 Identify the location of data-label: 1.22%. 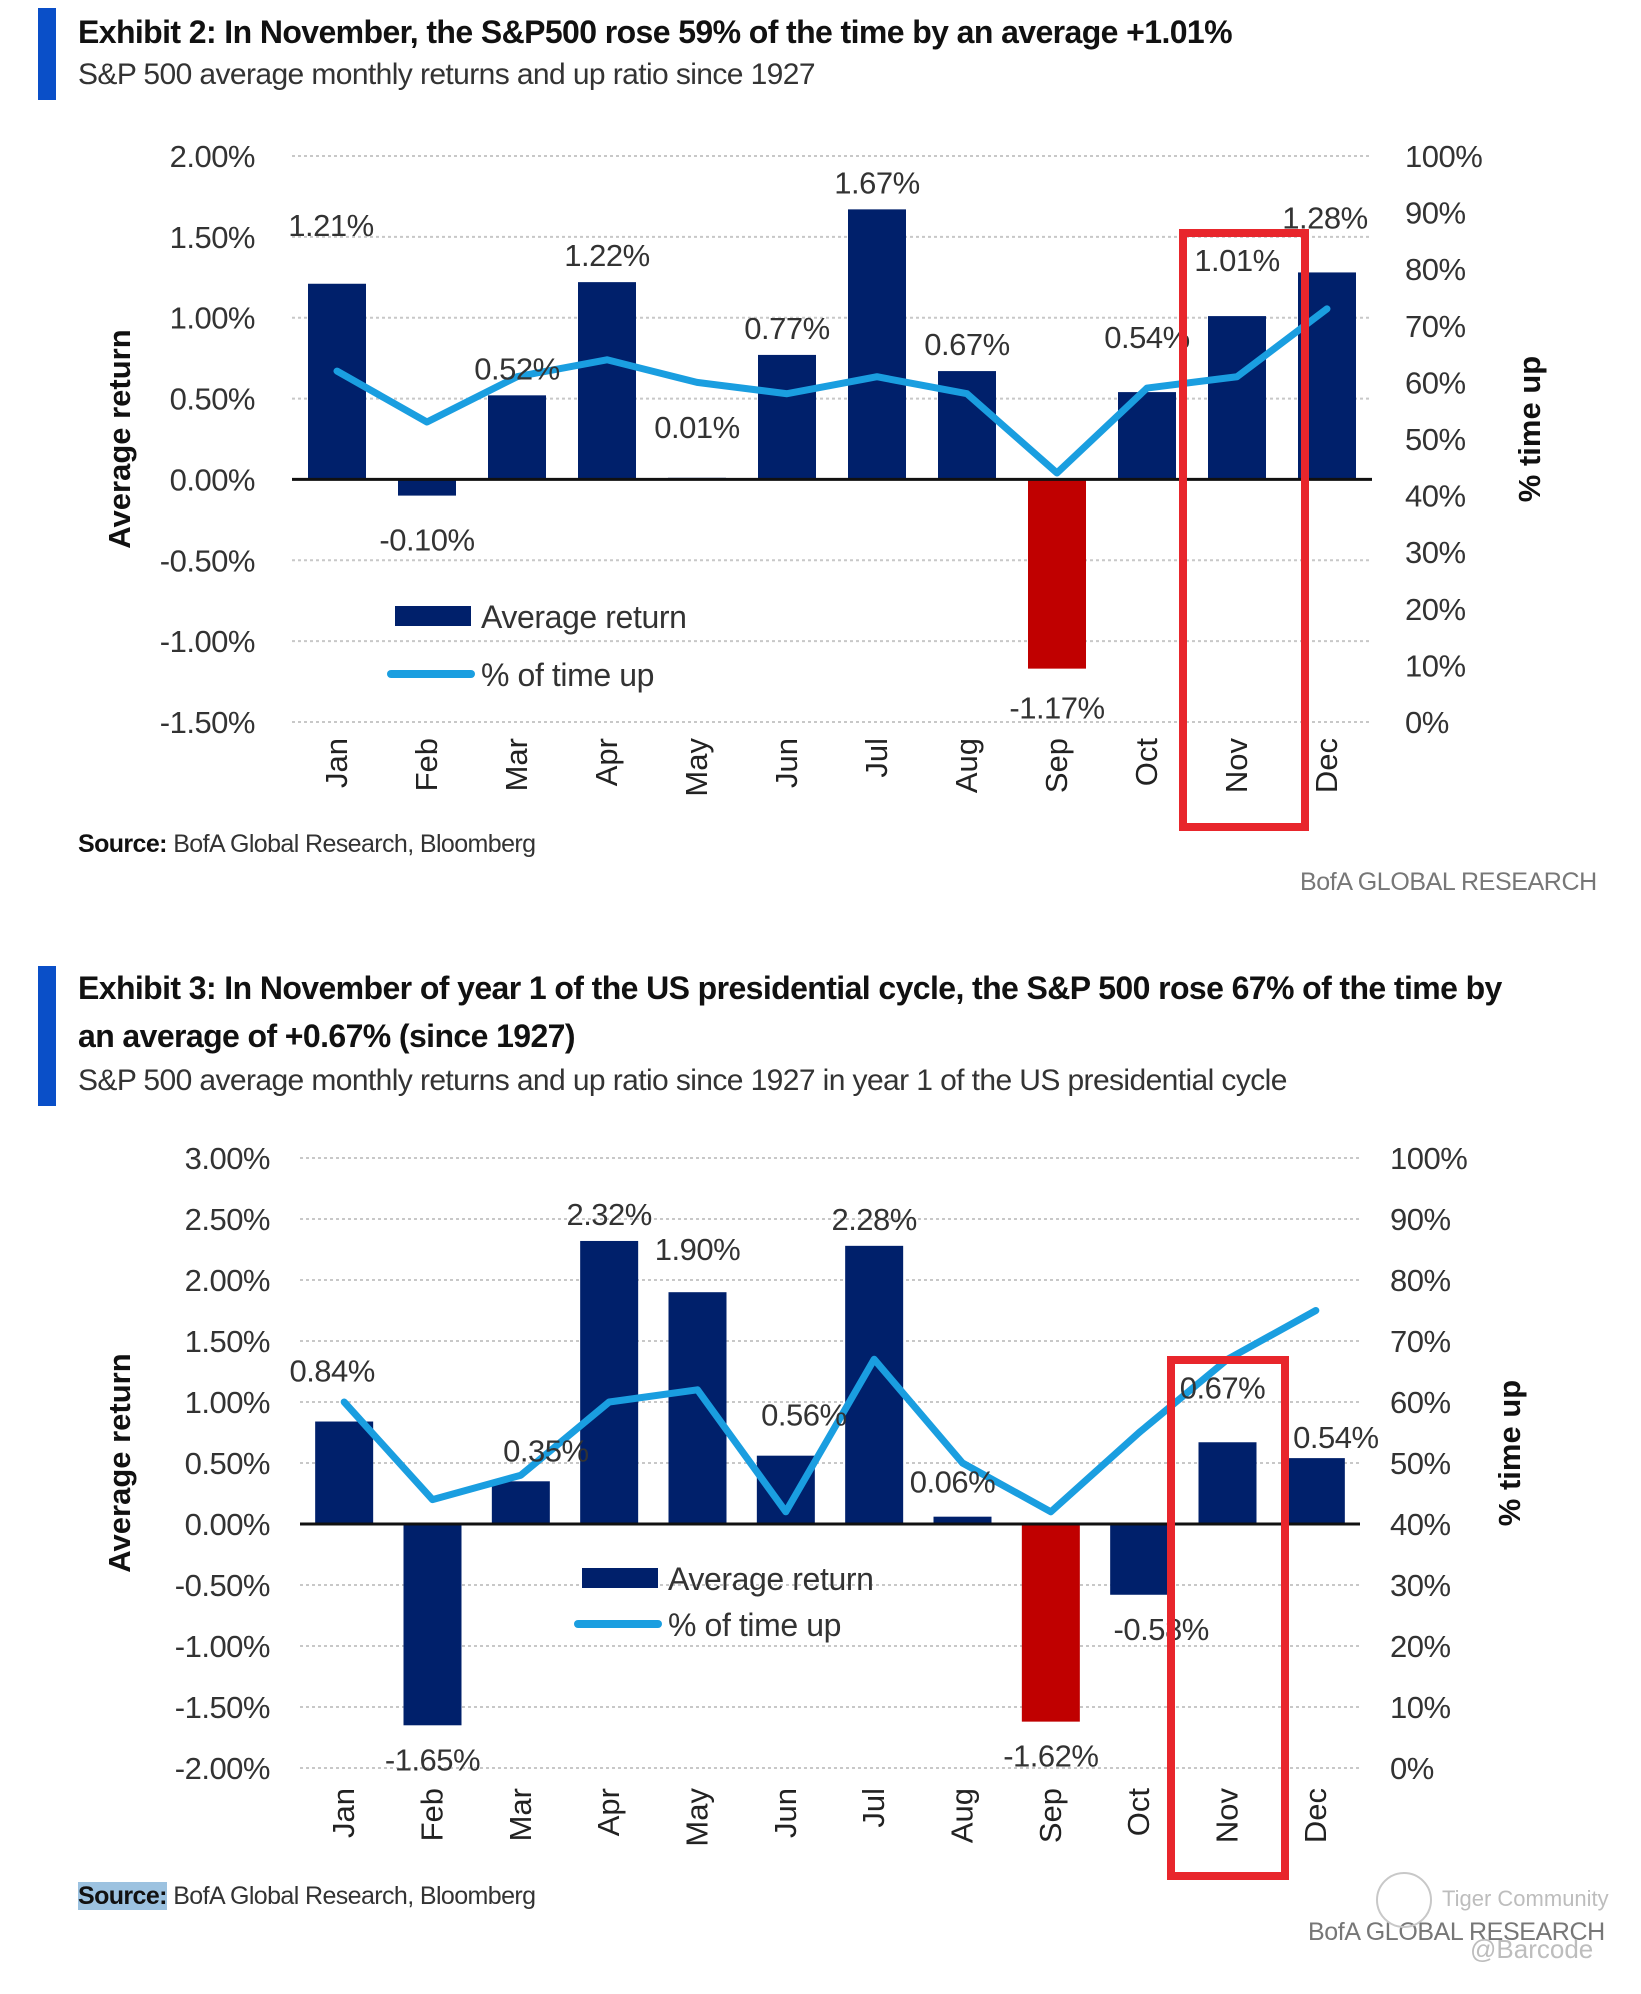
(606, 255).